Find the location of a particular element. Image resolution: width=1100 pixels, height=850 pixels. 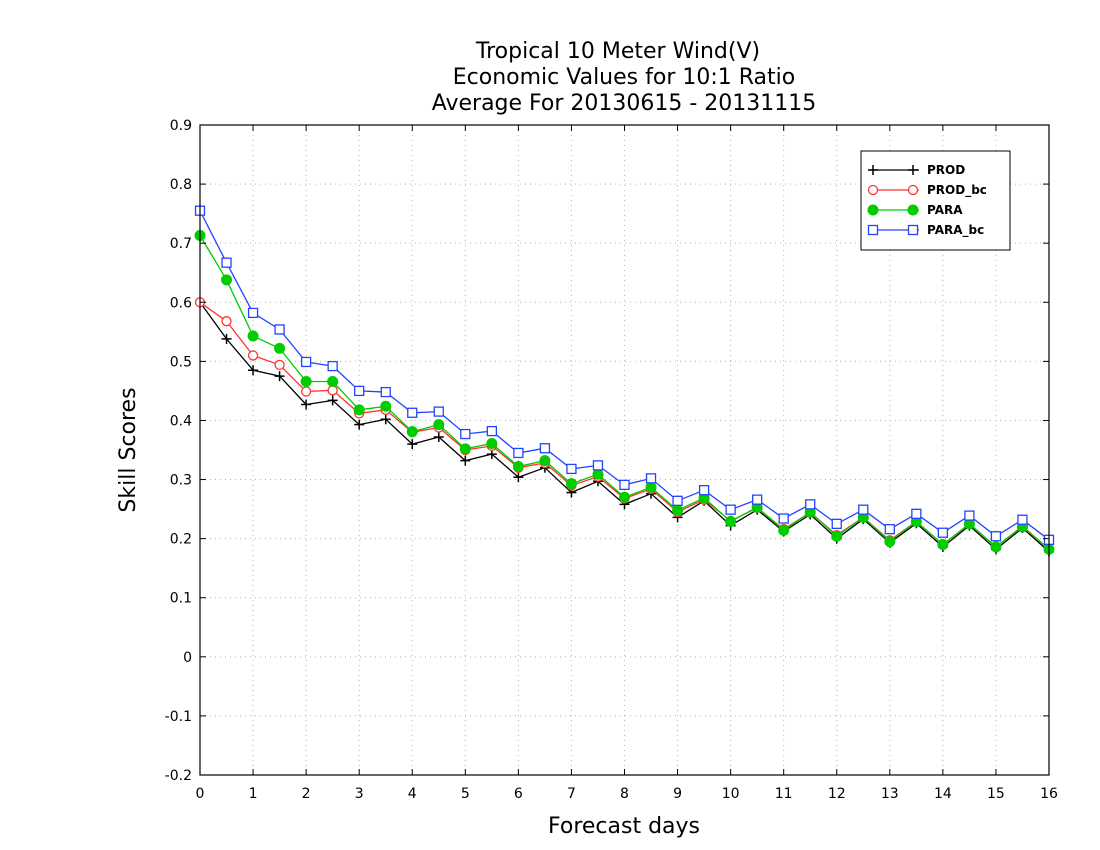

x-tick-label: 4 is located at coordinates (412, 794).